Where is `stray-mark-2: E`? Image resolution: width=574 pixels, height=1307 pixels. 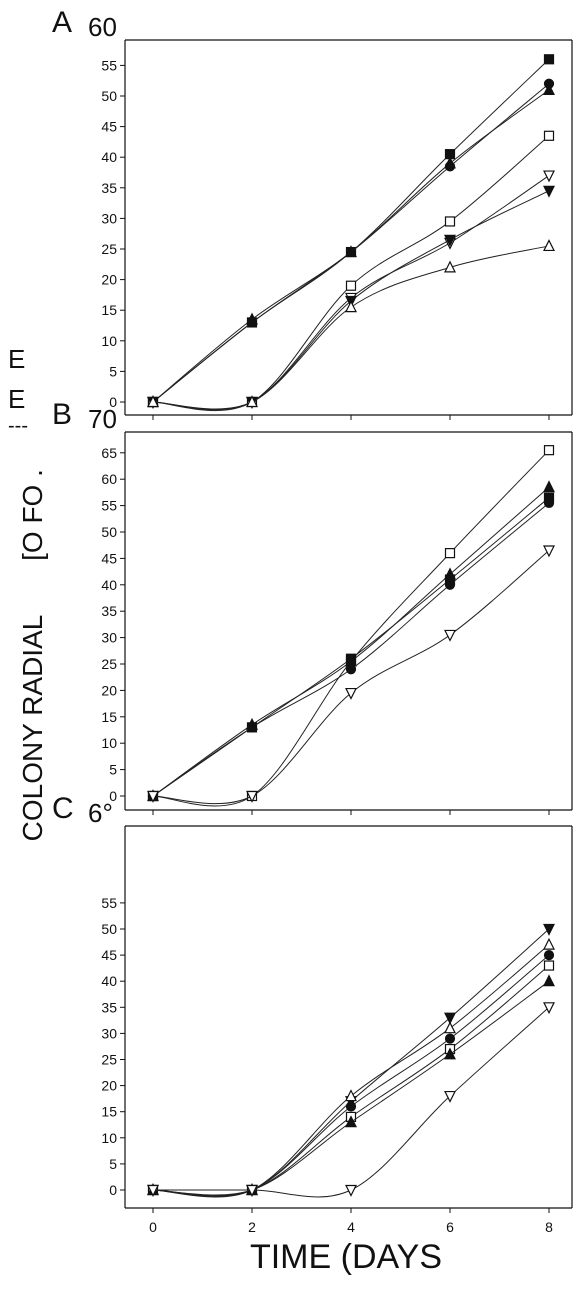
stray-mark-2: E is located at coordinates (16, 399).